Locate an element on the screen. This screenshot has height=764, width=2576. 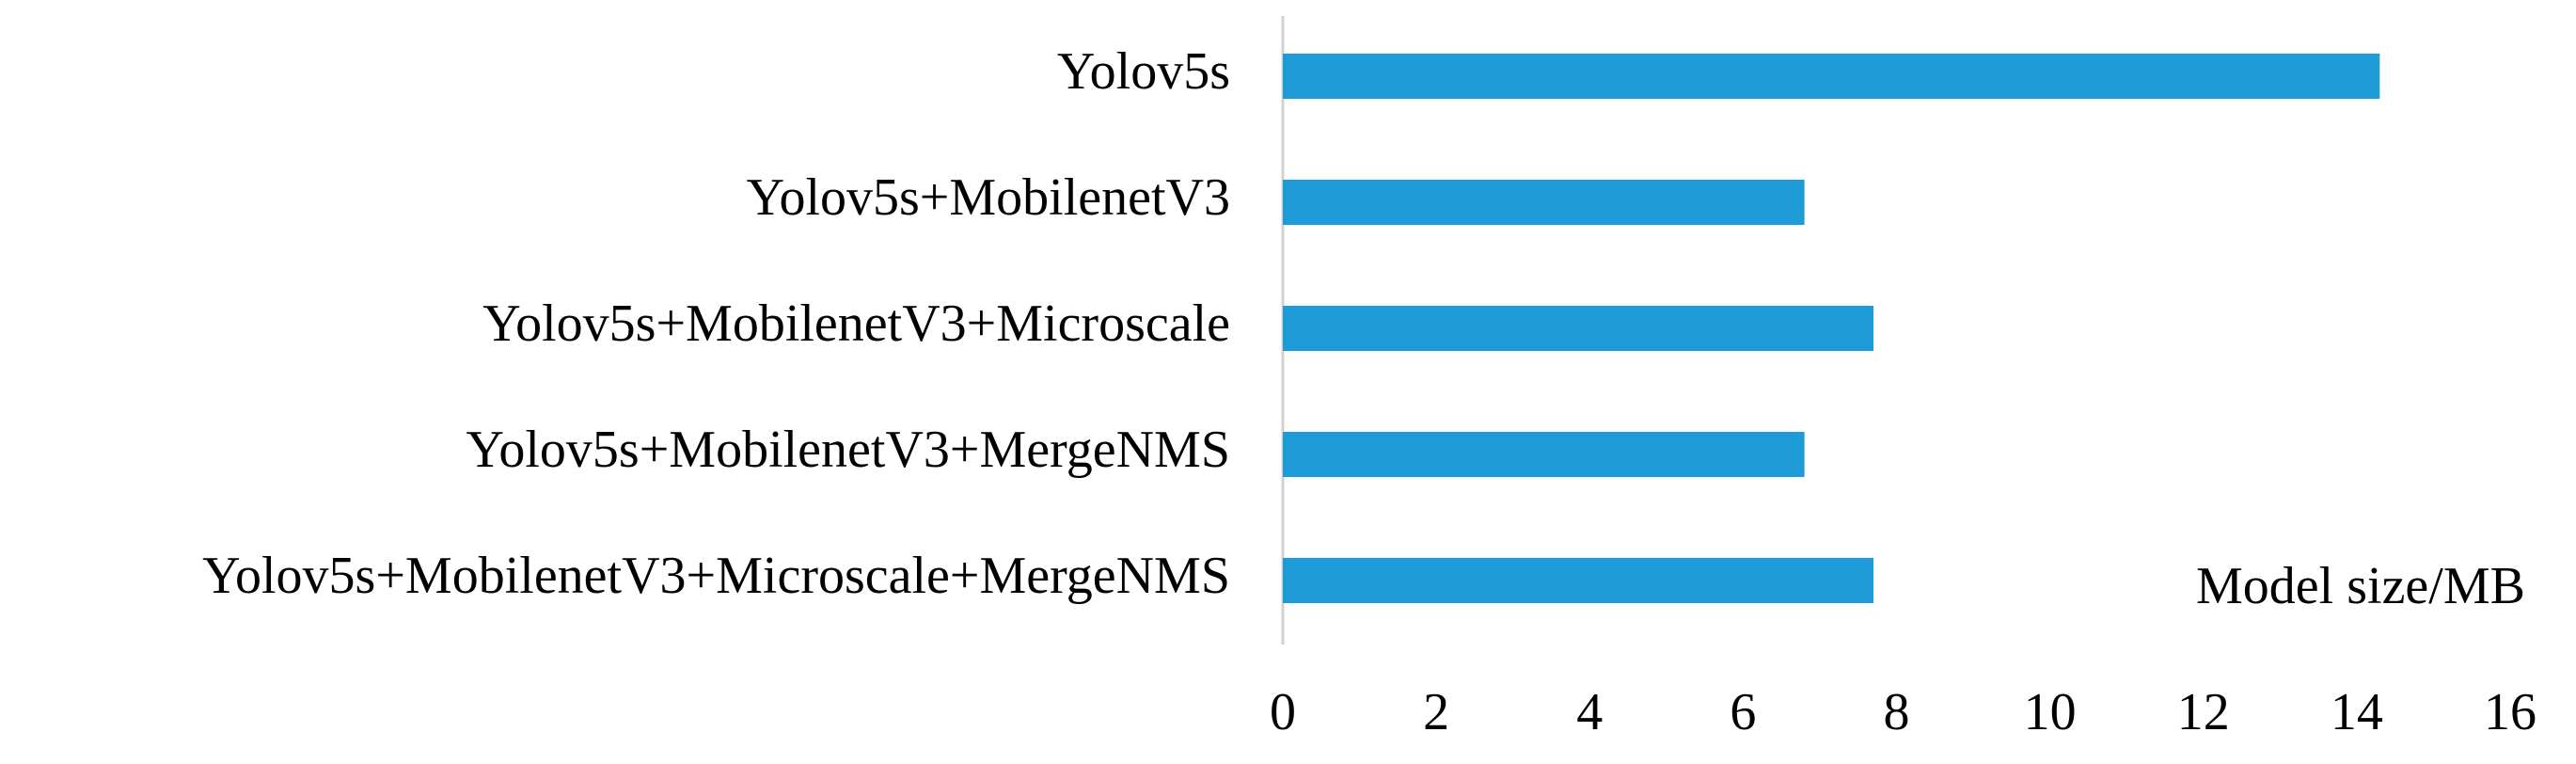
x-axis-label: Model size/MB is located at coordinates (2360, 586).